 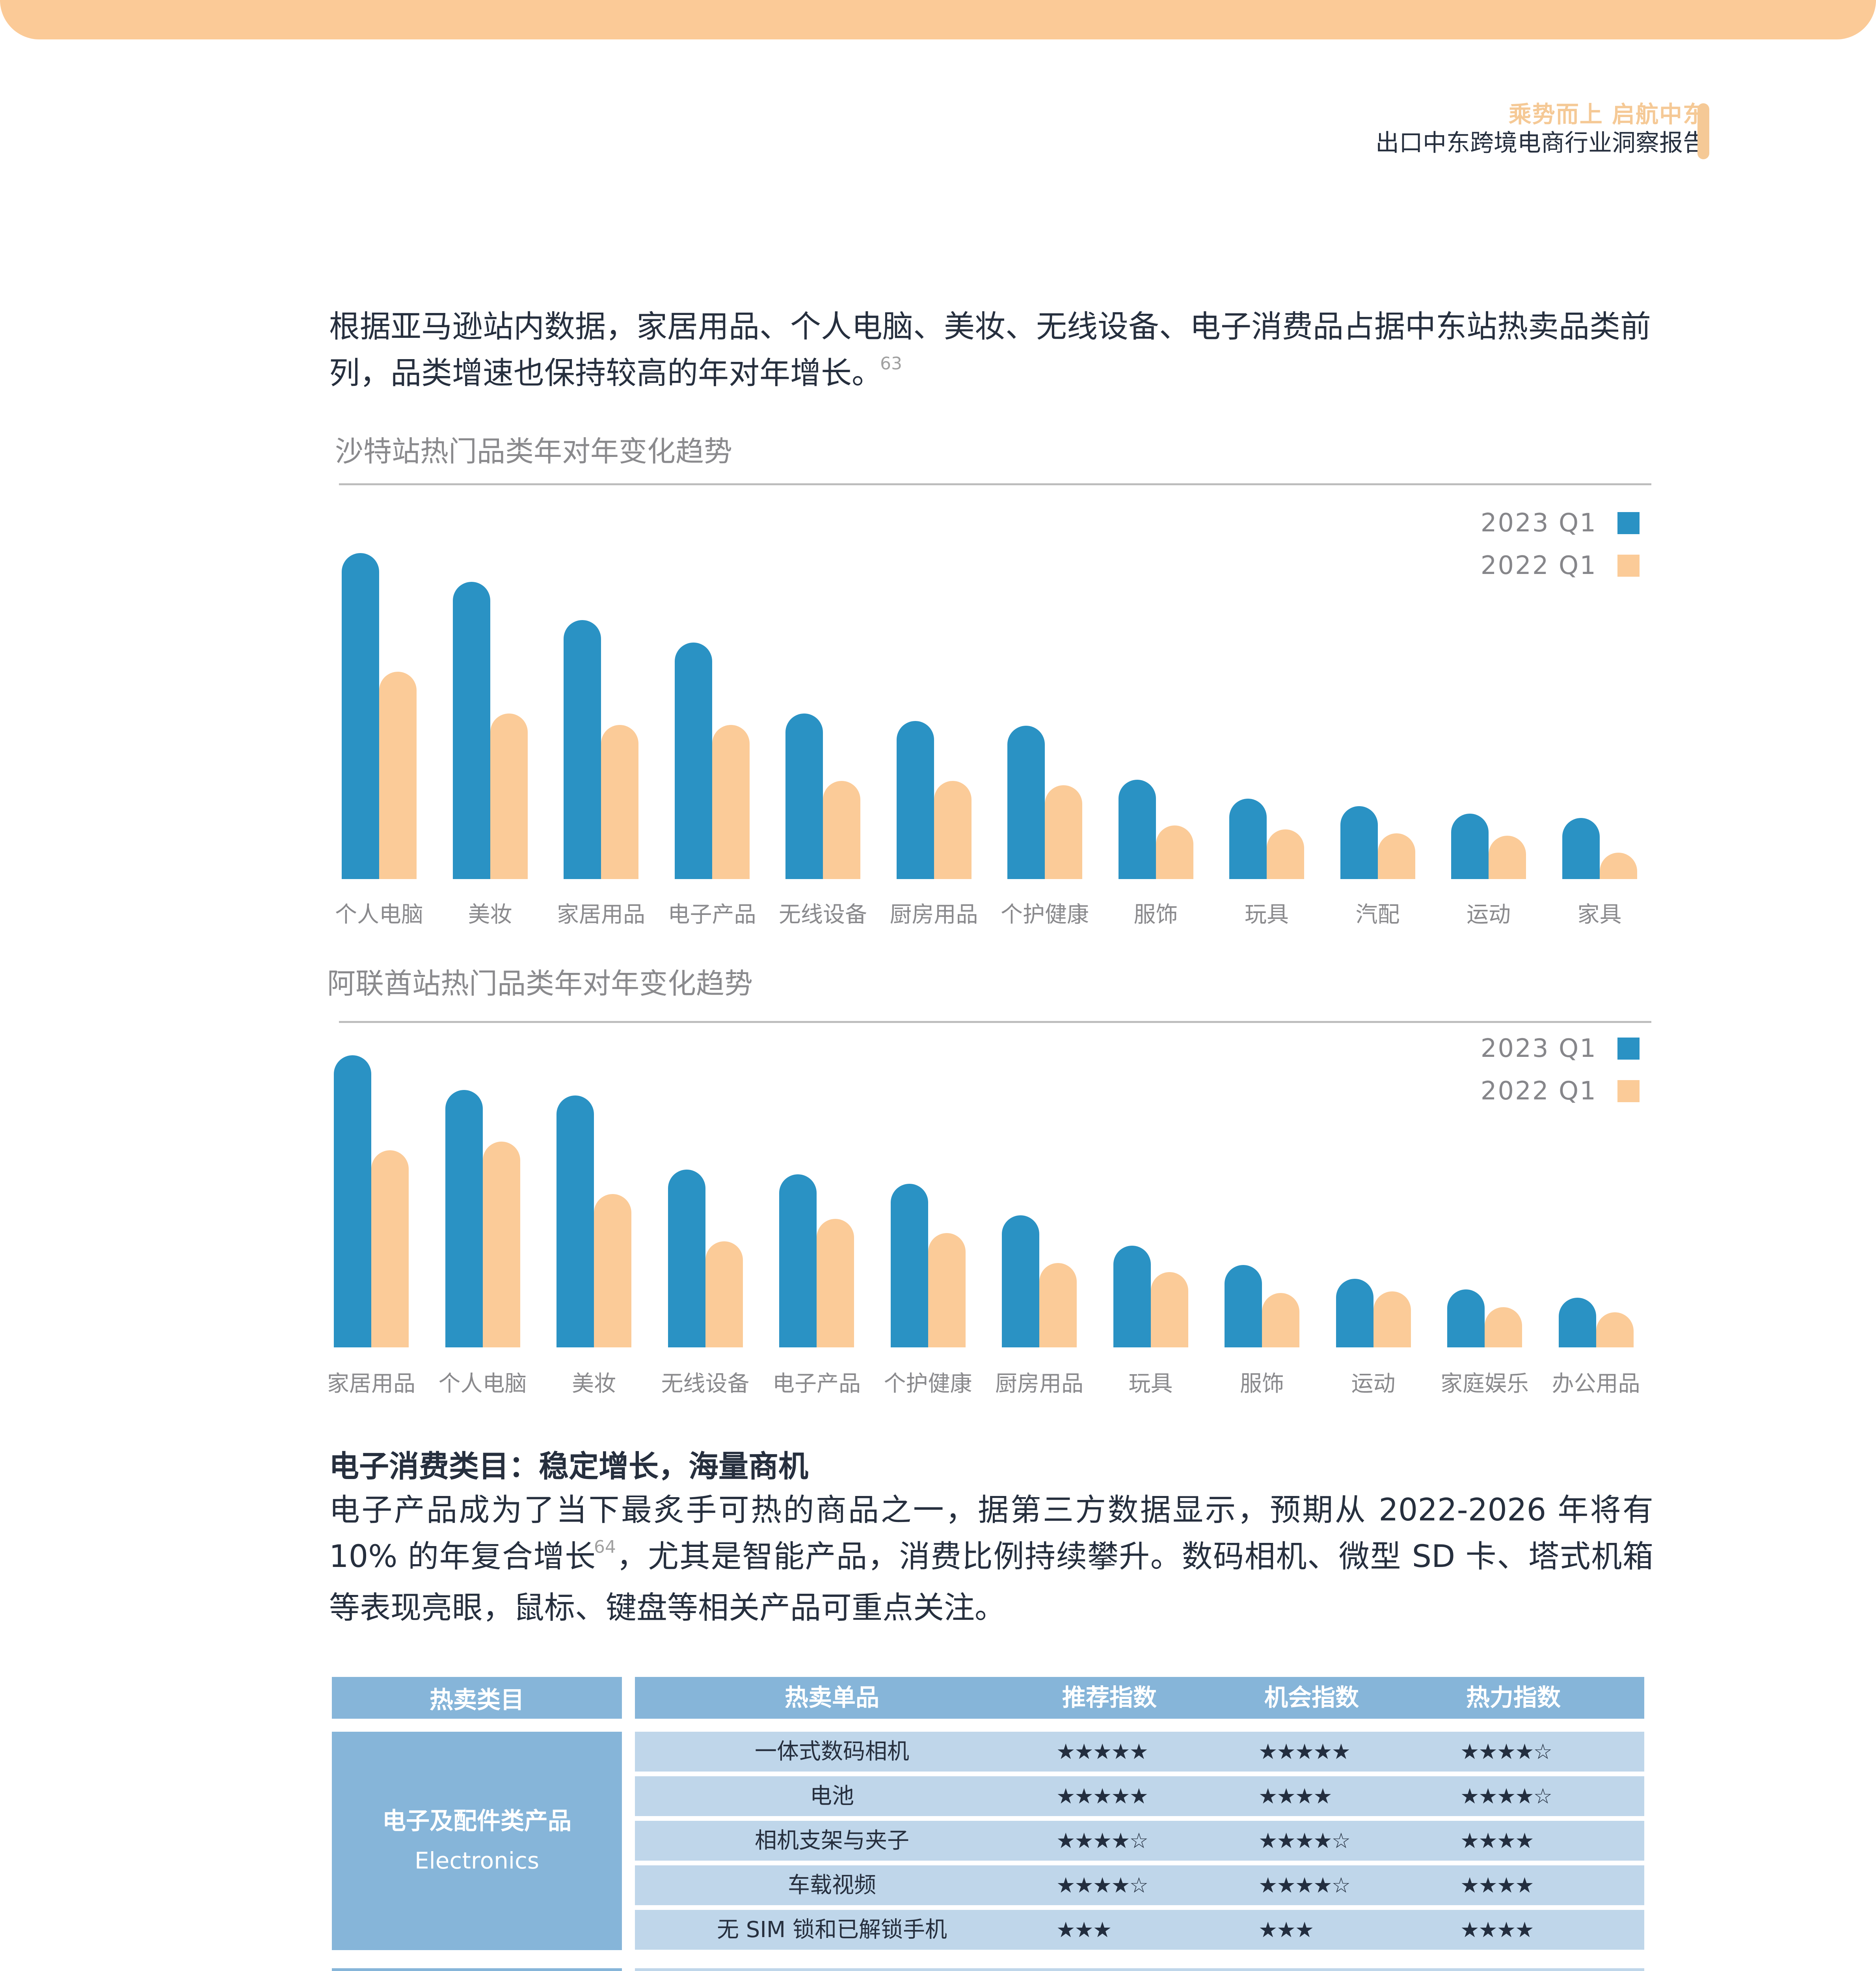 What do you see at coordinates (1102, 1885) in the screenshot?
I see `recommend-stars: ★★★★☆` at bounding box center [1102, 1885].